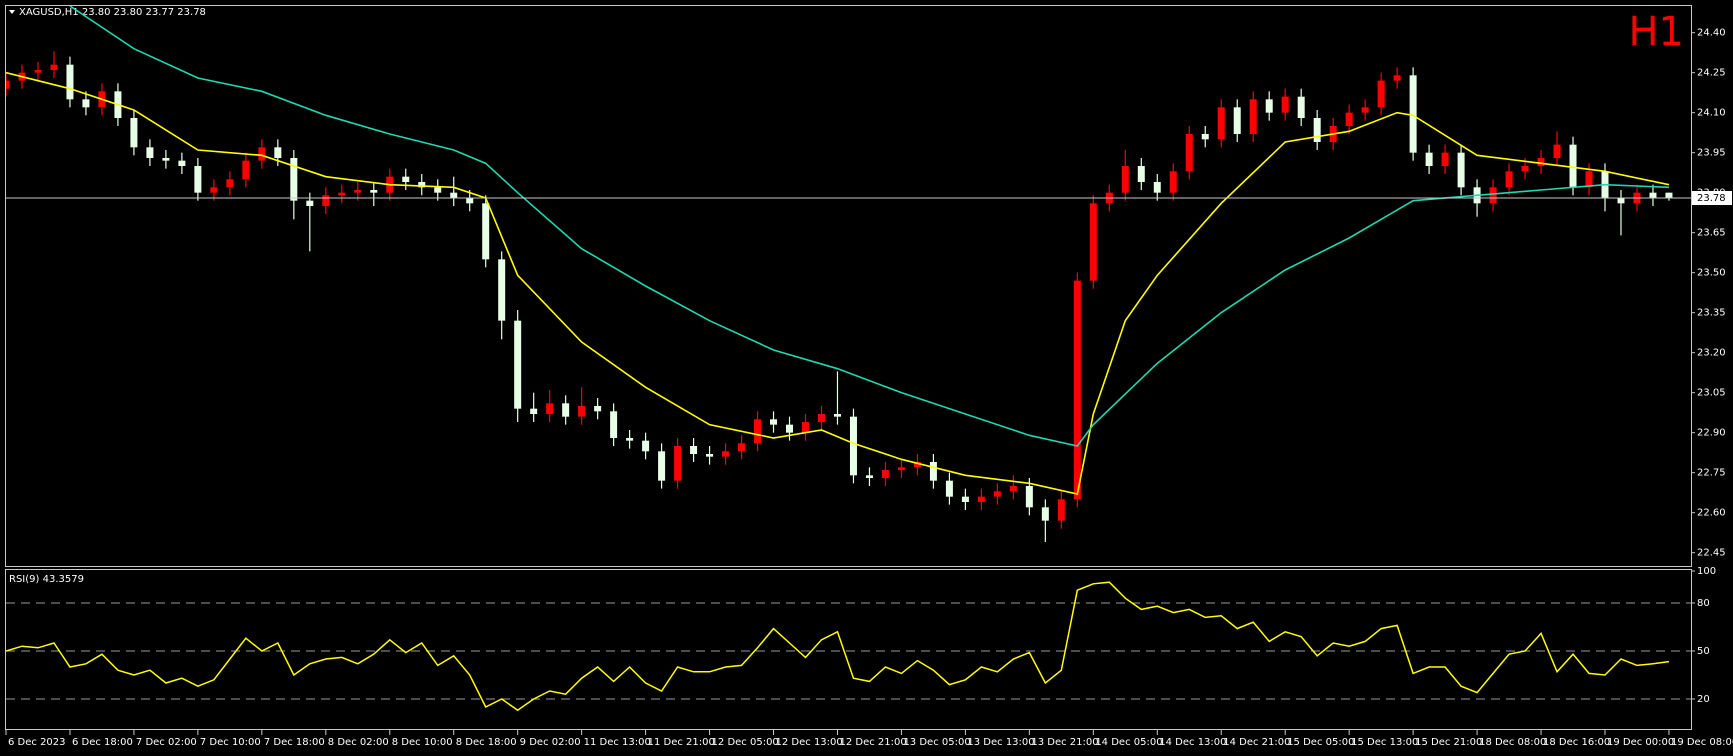  What do you see at coordinates (358, 742) in the screenshot?
I see `x-tick-label: 8 Dec 02:00` at bounding box center [358, 742].